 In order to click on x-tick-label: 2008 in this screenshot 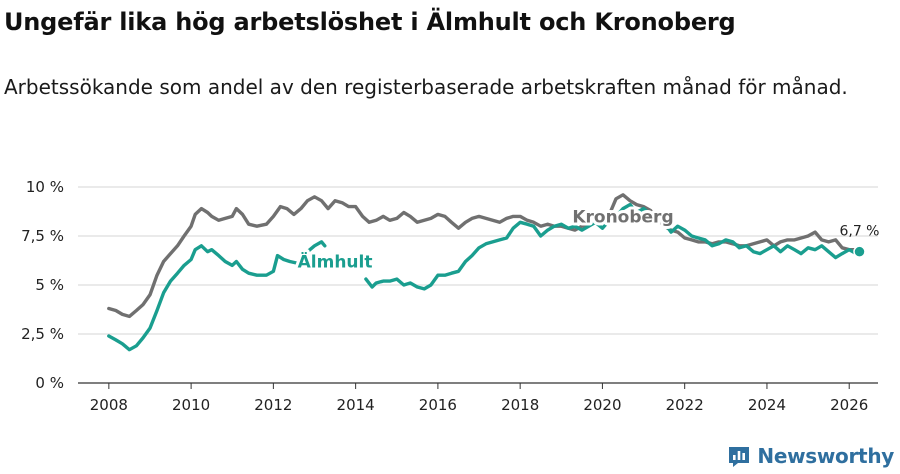, I will do `click(109, 405)`.